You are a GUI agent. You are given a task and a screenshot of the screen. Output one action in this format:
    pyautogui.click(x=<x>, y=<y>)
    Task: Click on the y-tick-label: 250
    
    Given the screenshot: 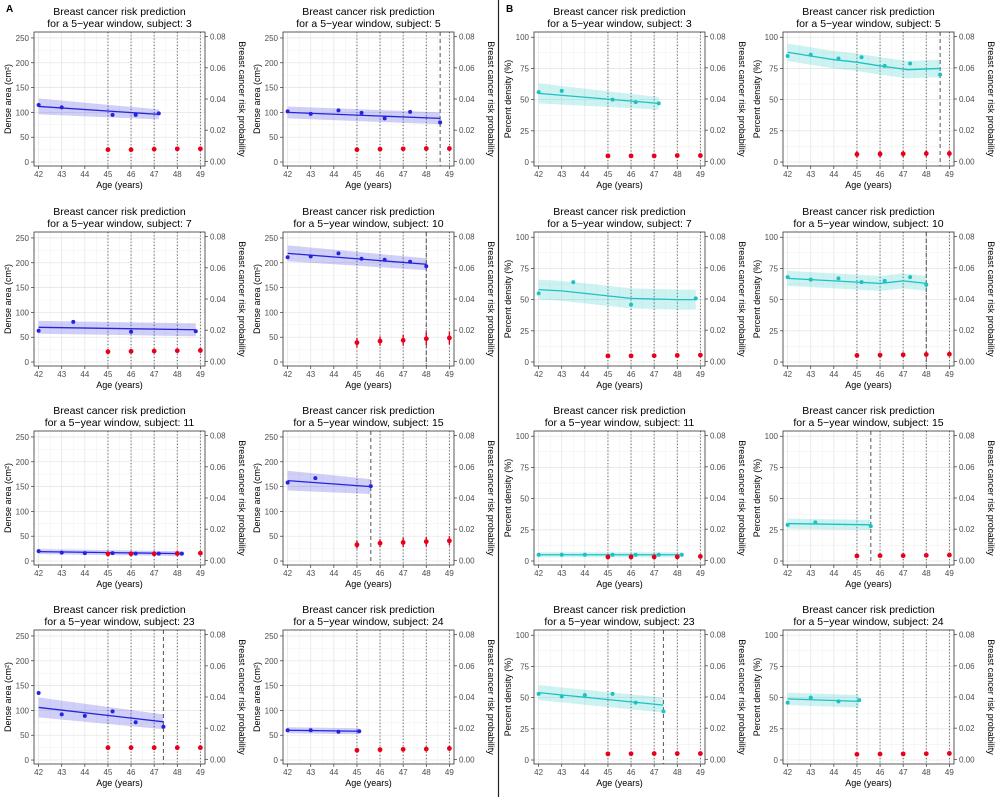 What is the action you would take?
    pyautogui.click(x=272, y=636)
    